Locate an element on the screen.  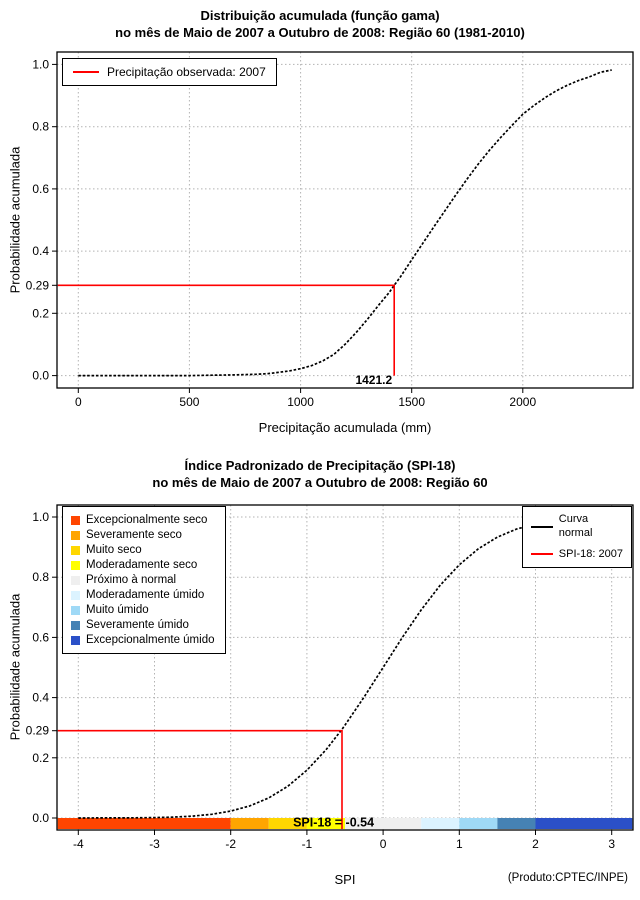
curve-legend: Curva normal SPI-18: 2007 is located at coordinates (576, 537).